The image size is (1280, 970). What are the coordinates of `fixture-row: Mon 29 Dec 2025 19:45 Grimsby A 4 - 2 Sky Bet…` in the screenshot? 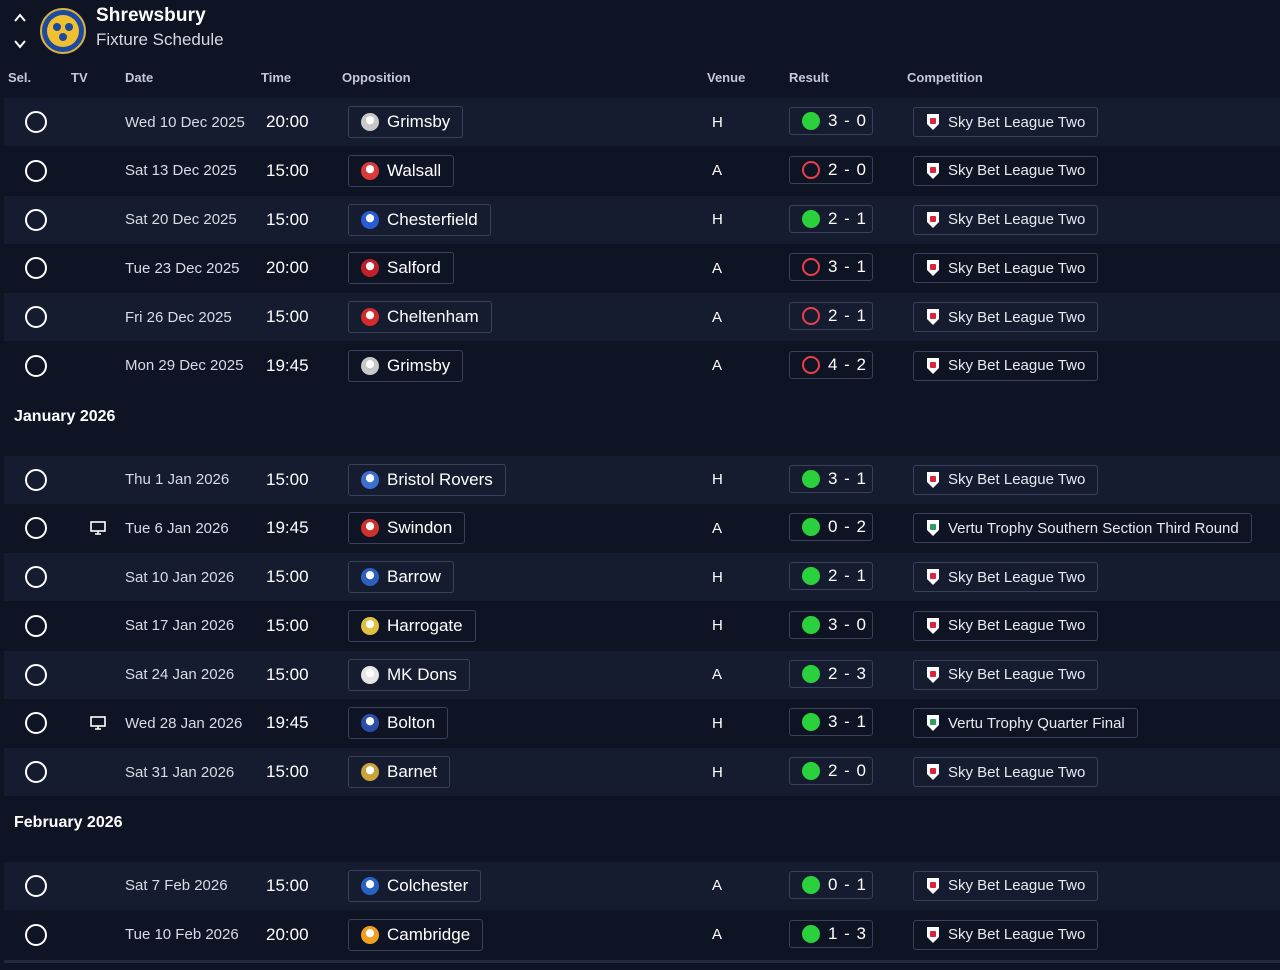 It's located at (642, 365).